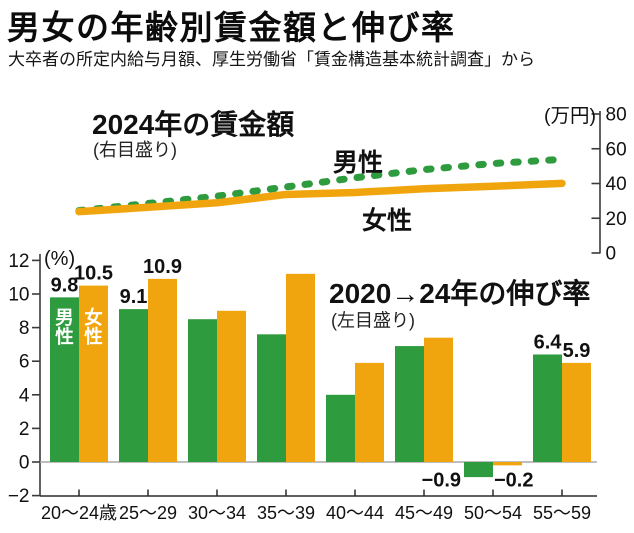 This screenshot has width=634, height=533. What do you see at coordinates (616, 219) in the screenshot?
I see `right-y-axis-tick-label: 20` at bounding box center [616, 219].